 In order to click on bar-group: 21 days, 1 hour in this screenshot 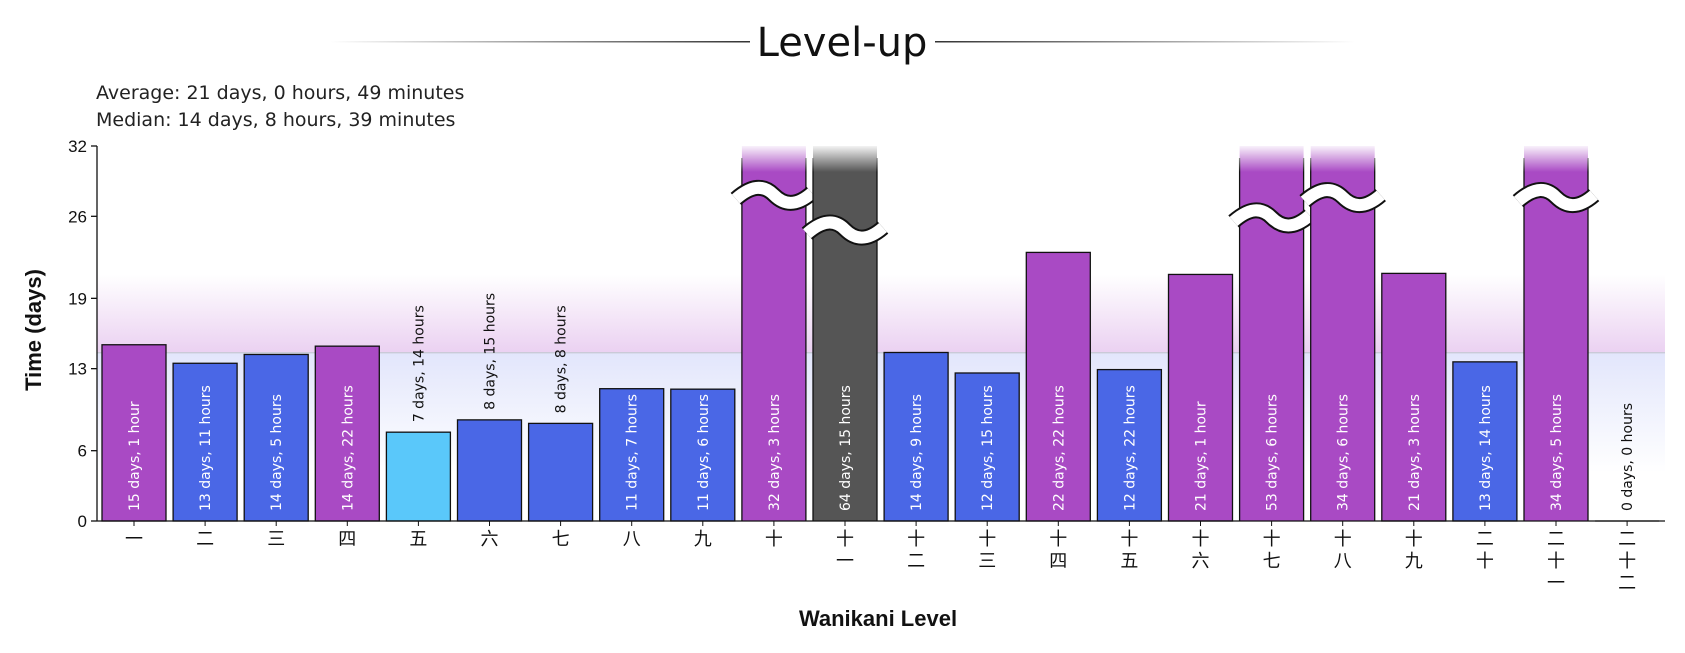, I will do `click(1200, 397)`.